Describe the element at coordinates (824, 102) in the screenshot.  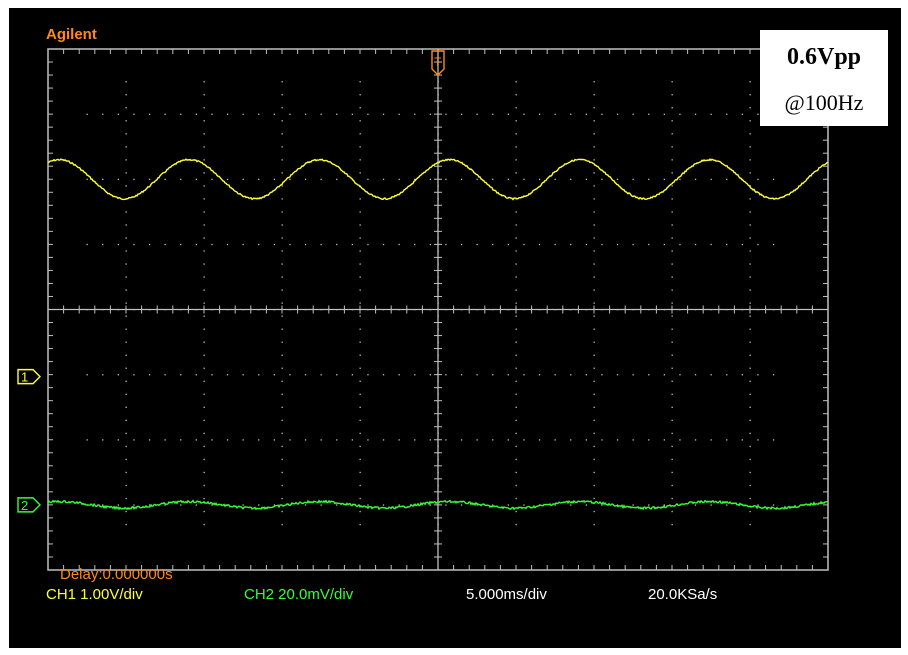
I see `frequency-label: @100Hz` at that location.